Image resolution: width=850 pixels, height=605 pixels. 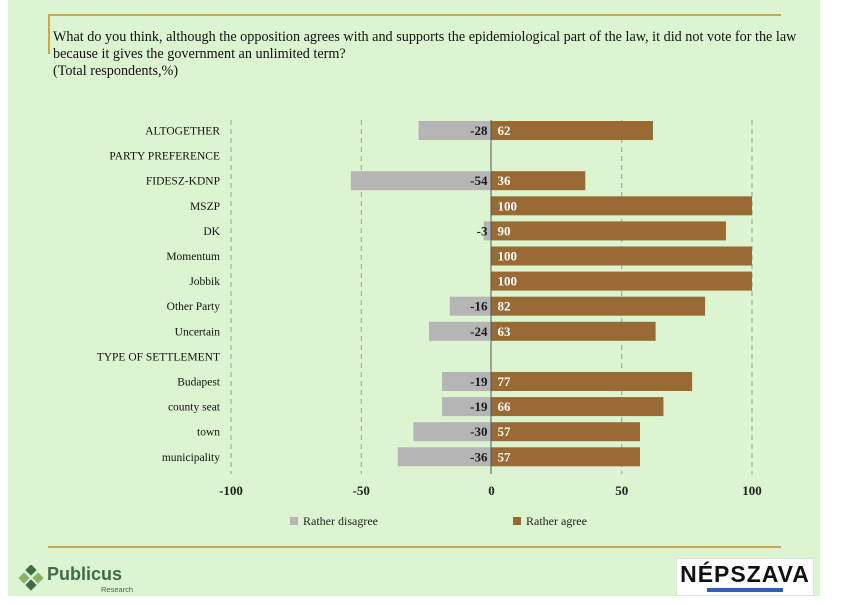 I want to click on category-label-altogether: ALTOGETHER, so click(x=182, y=132).